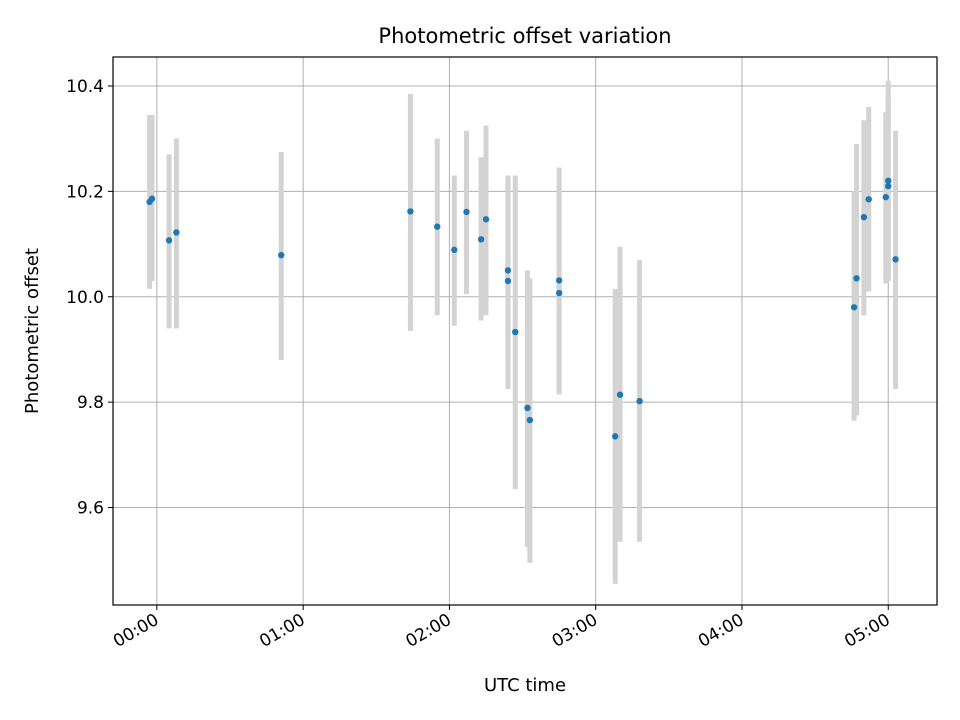  What do you see at coordinates (90, 403) in the screenshot?
I see `y-tick-label: 9.8` at bounding box center [90, 403].